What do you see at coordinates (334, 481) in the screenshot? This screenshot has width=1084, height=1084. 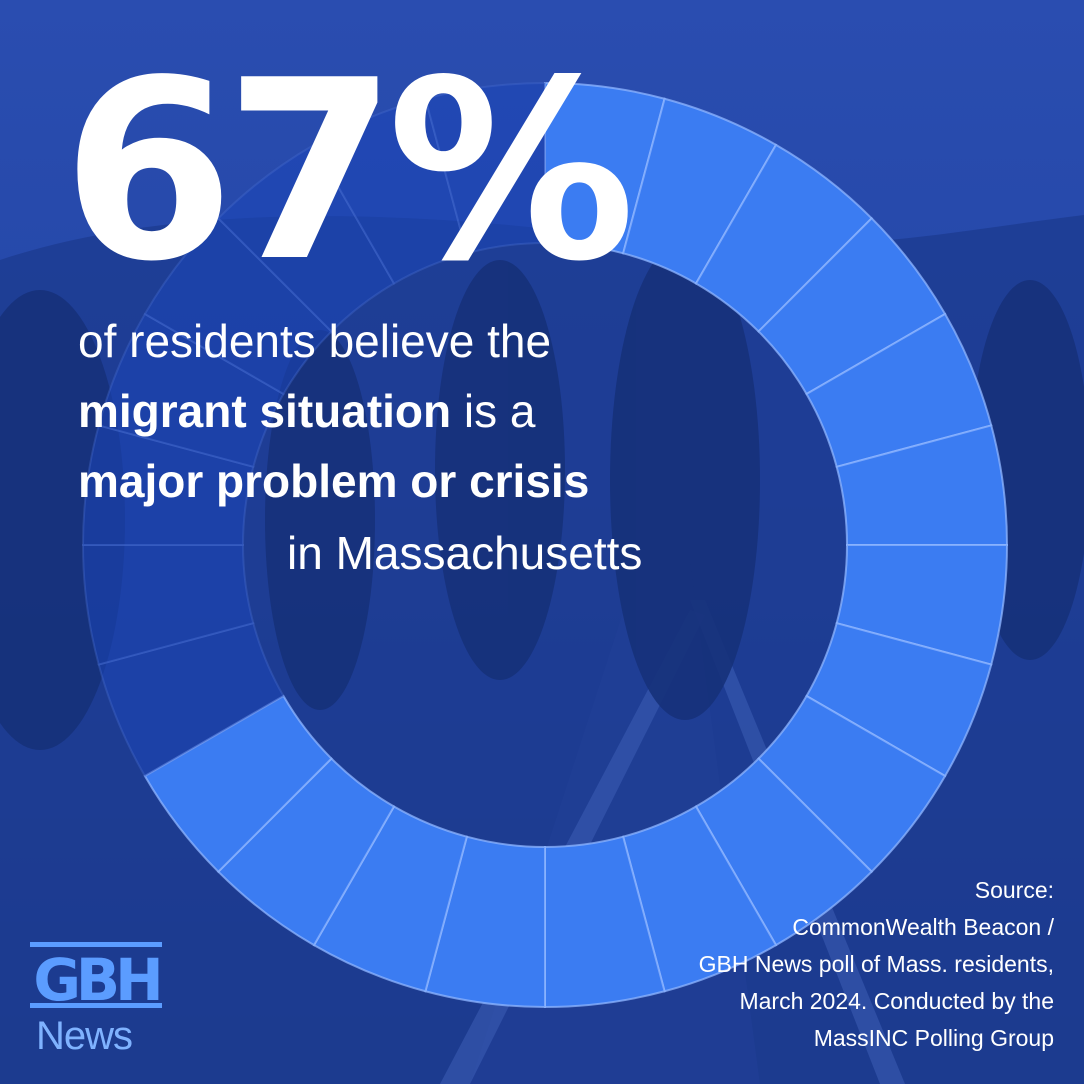 I see `headline-emphasis-2: major problem or crisis` at bounding box center [334, 481].